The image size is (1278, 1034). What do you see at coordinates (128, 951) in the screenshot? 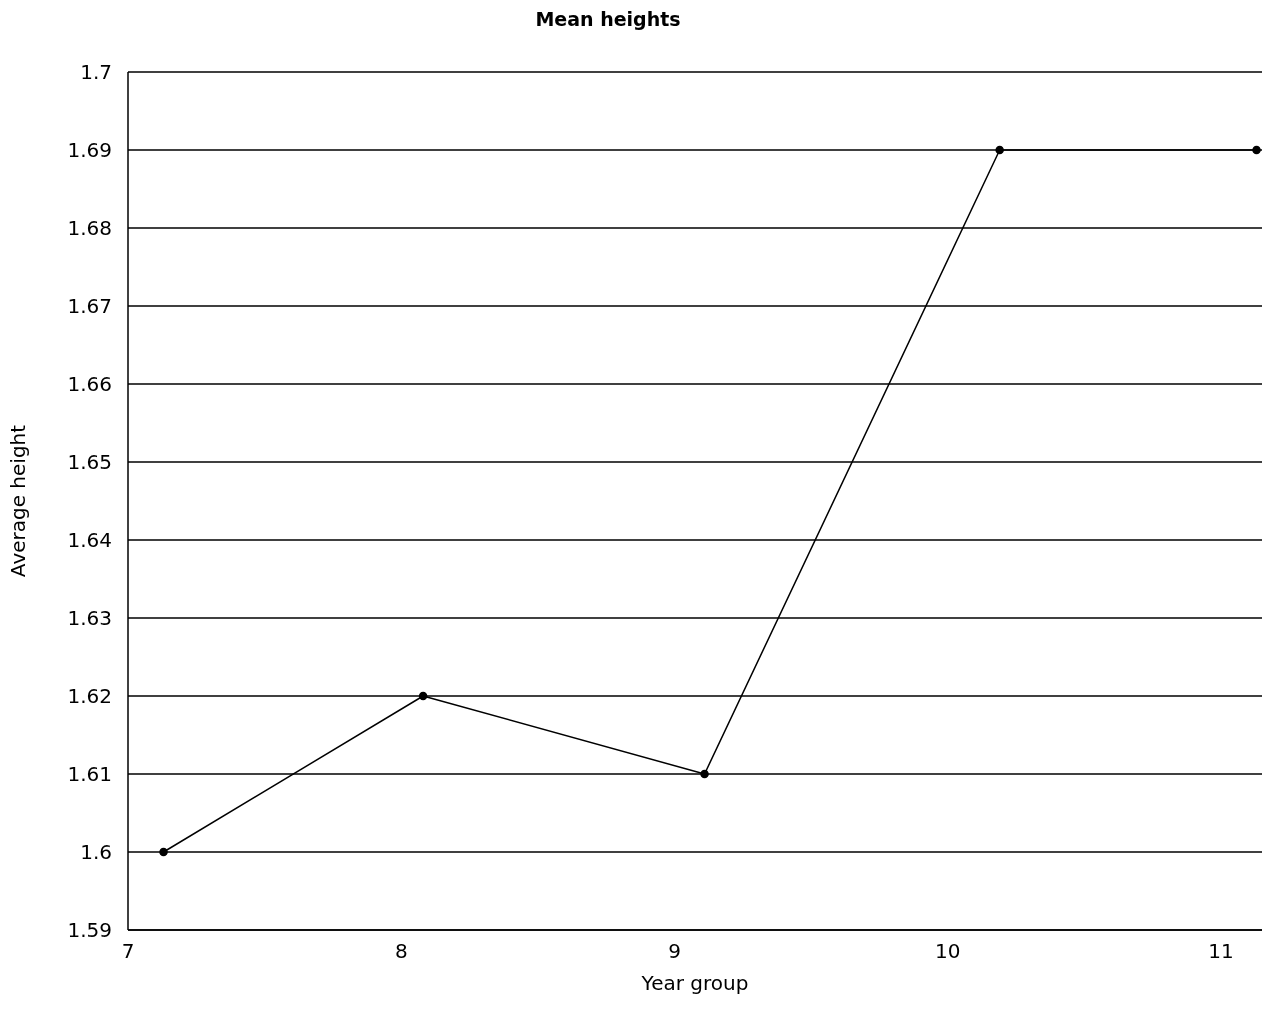
I see `x-tick-label: 7` at bounding box center [128, 951].